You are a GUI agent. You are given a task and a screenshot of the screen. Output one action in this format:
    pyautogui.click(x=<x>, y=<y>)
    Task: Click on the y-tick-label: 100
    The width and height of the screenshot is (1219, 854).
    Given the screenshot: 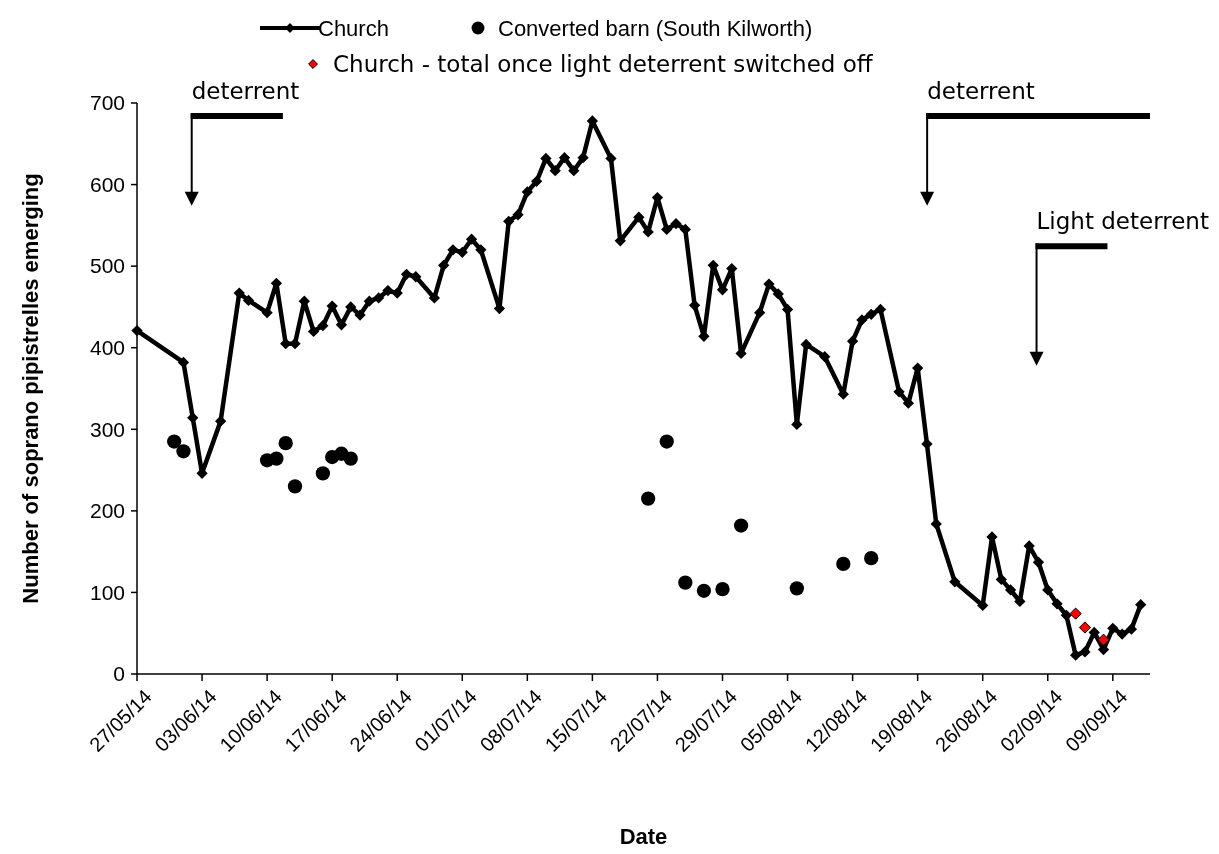 What is the action you would take?
    pyautogui.click(x=107, y=592)
    